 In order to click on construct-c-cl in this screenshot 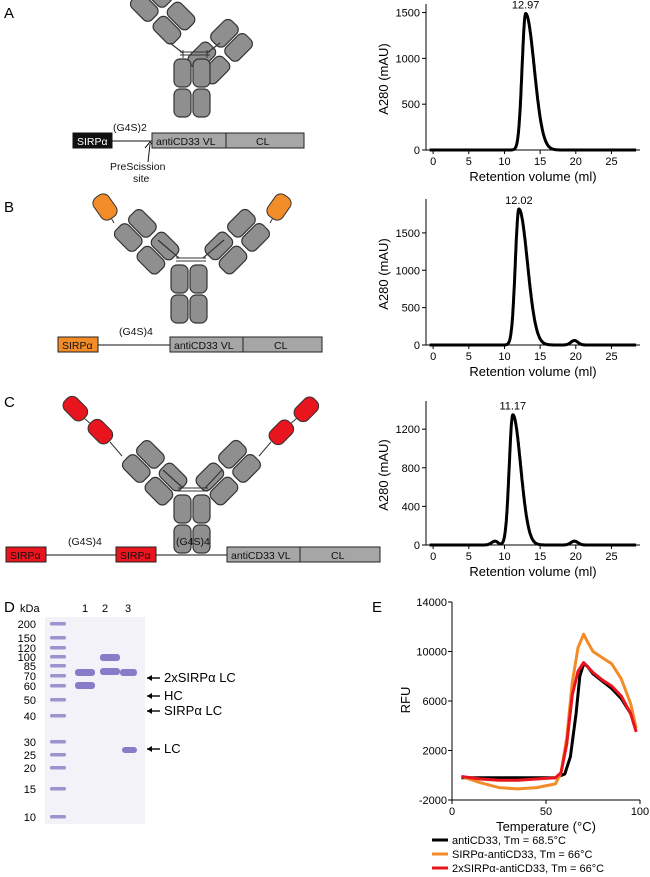, I will do `click(340, 554)`.